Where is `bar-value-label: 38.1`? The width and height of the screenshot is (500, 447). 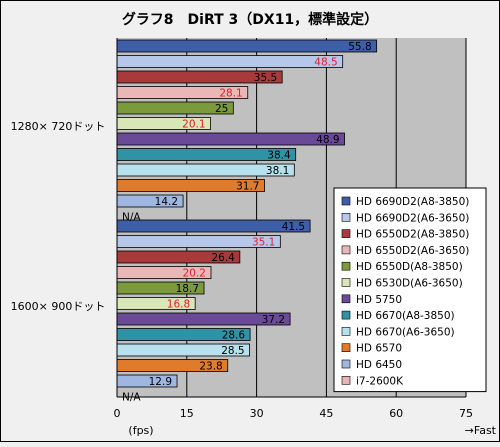 bar-value-label: 38.1 is located at coordinates (277, 171).